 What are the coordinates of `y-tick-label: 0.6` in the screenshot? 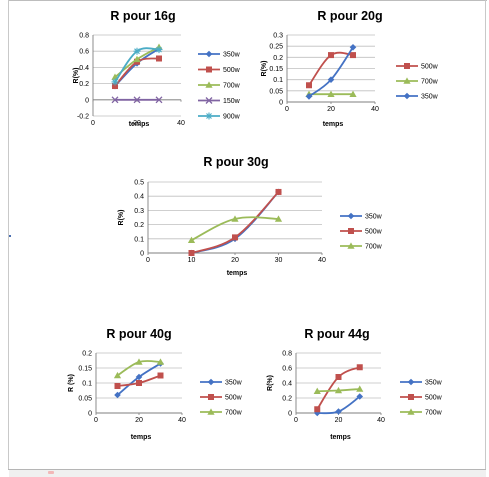 It's located at (287, 369).